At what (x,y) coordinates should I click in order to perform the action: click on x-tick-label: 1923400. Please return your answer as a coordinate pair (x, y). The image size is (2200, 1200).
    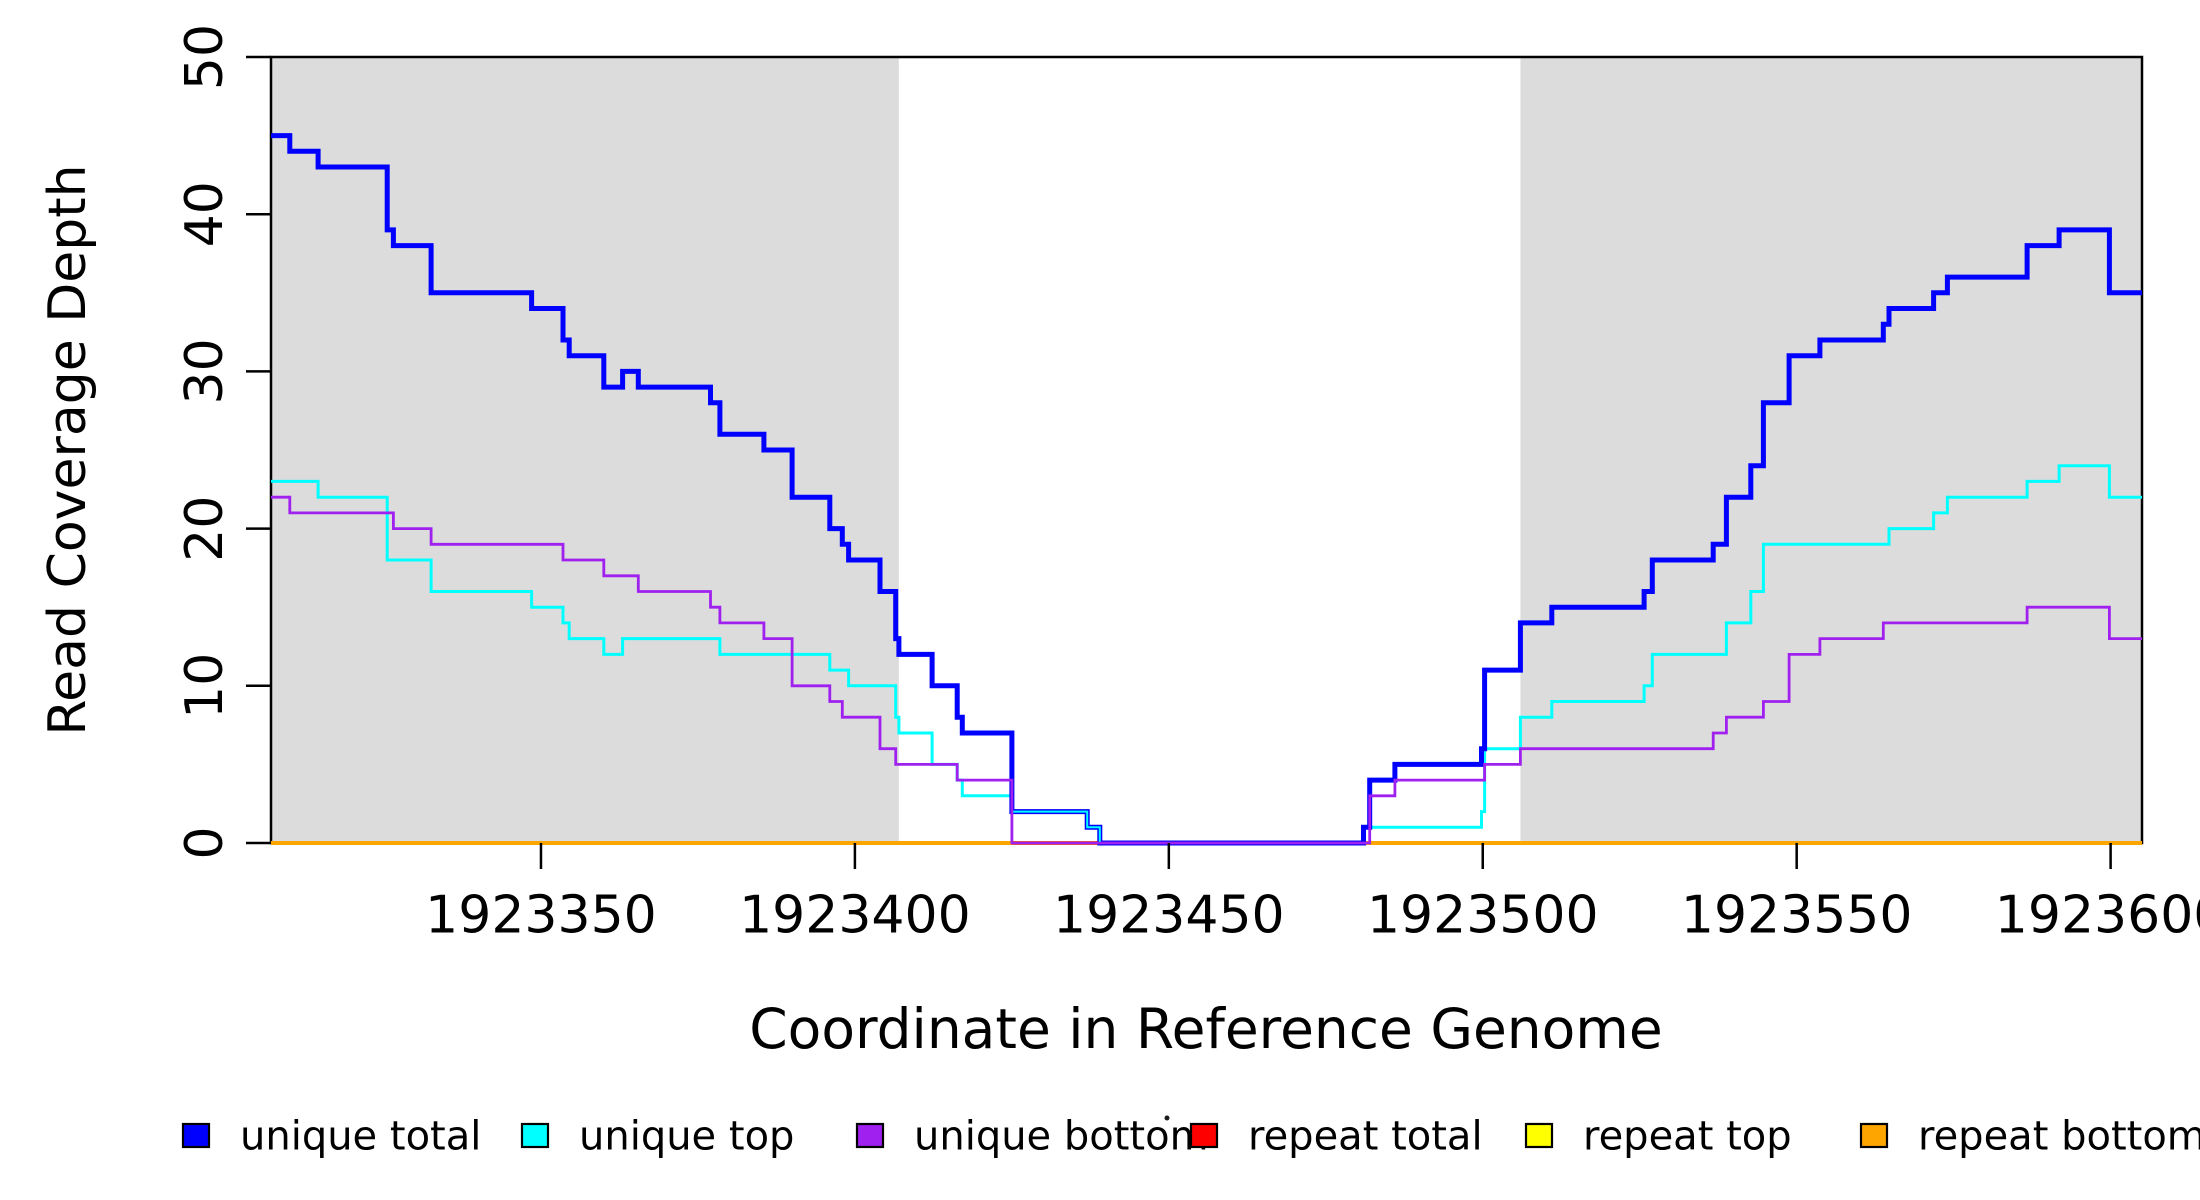
    Looking at the image, I should click on (855, 916).